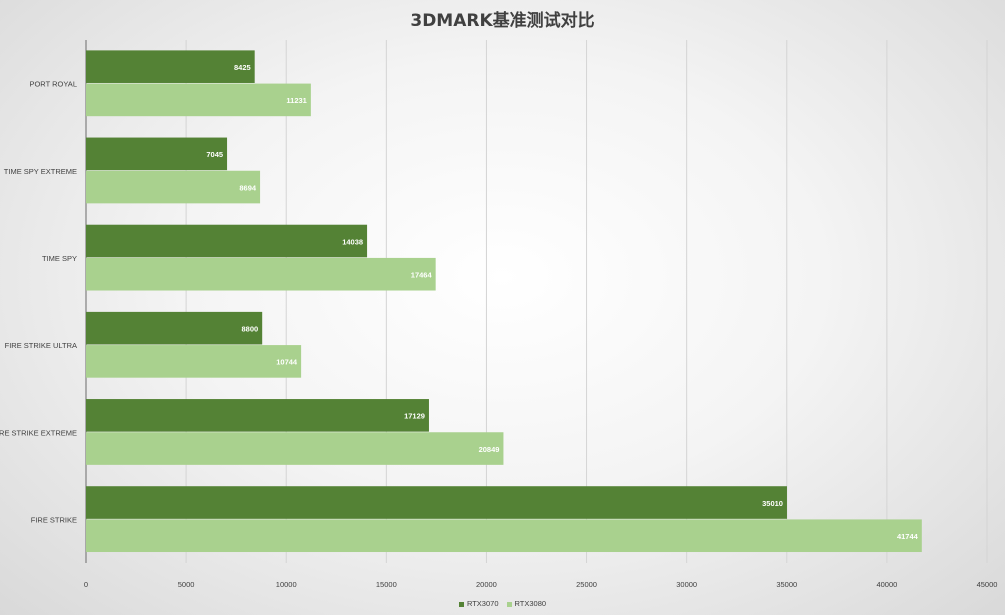 The image size is (1005, 615). I want to click on data-label: 8425, so click(242, 67).